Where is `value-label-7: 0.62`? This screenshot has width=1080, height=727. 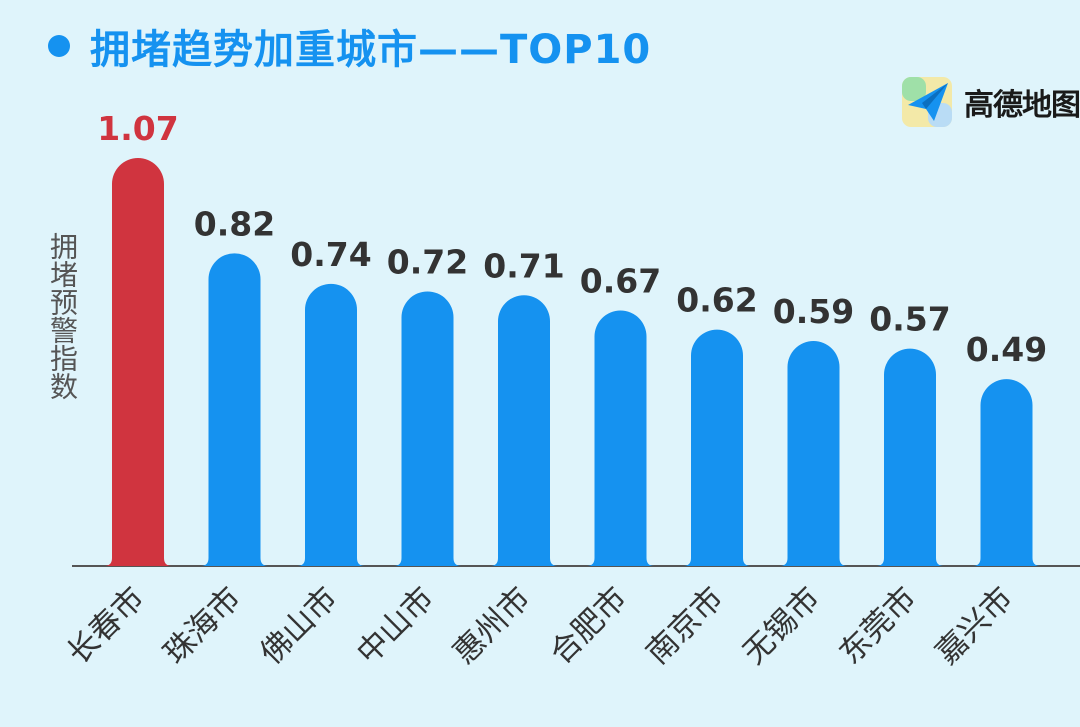 value-label-7: 0.62 is located at coordinates (716, 300).